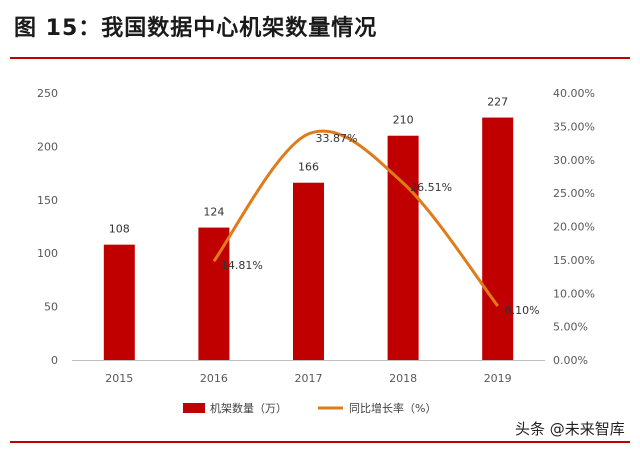 This screenshot has height=451, width=640. Describe the element at coordinates (574, 293) in the screenshot. I see `right-tick-label: 10.00%` at that location.